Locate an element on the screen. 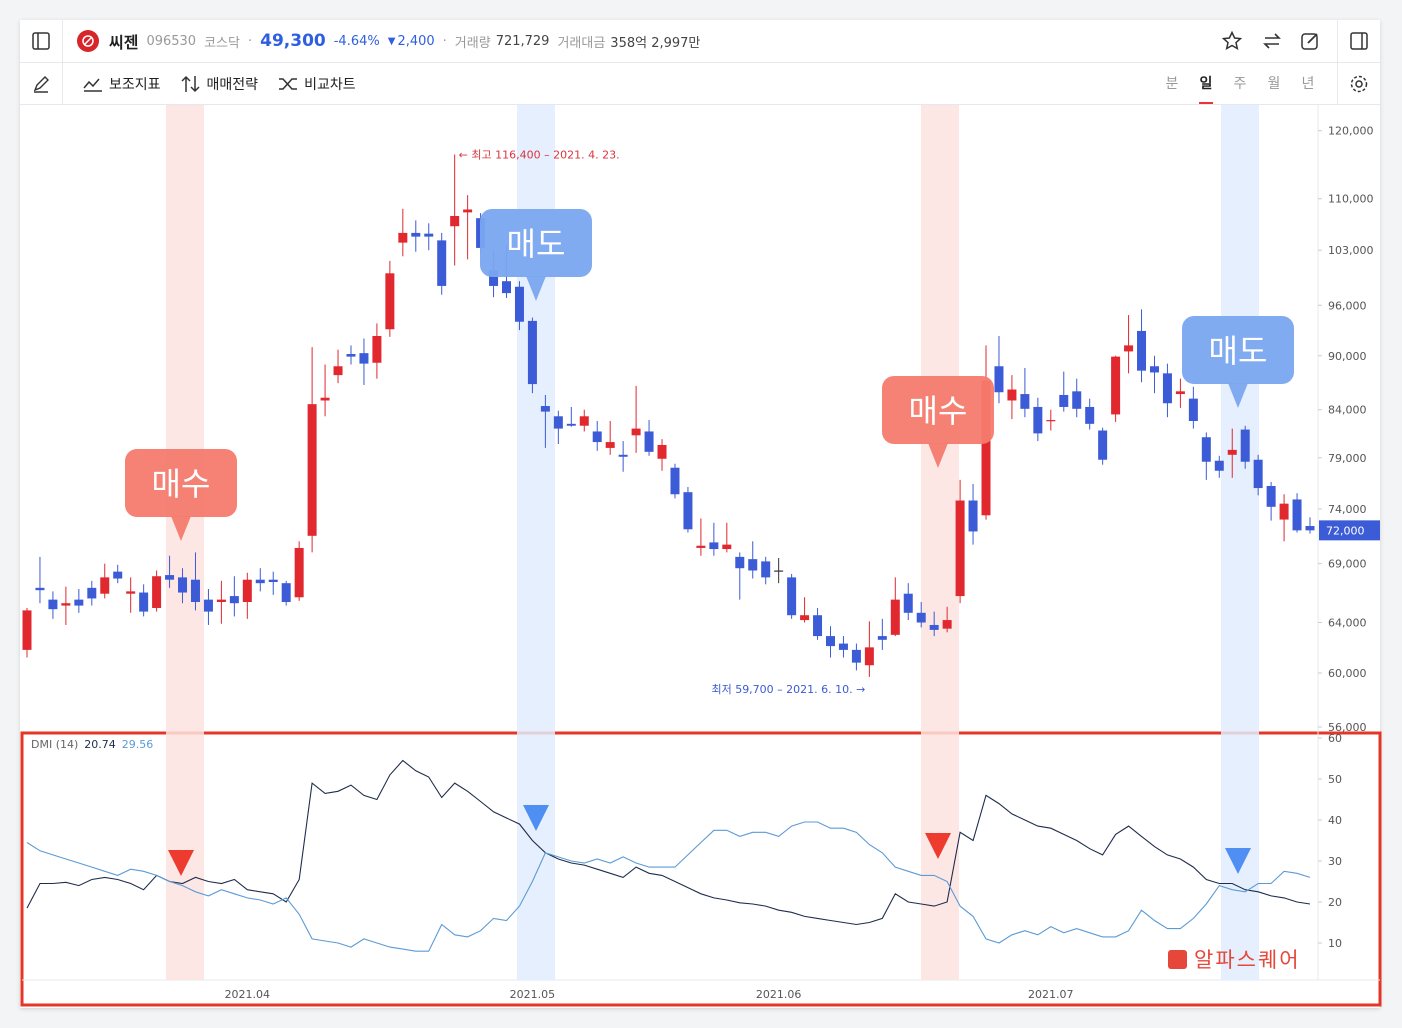 Image resolution: width=1402 pixels, height=1028 pixels. amount-label: 거래대금 is located at coordinates (581, 43).